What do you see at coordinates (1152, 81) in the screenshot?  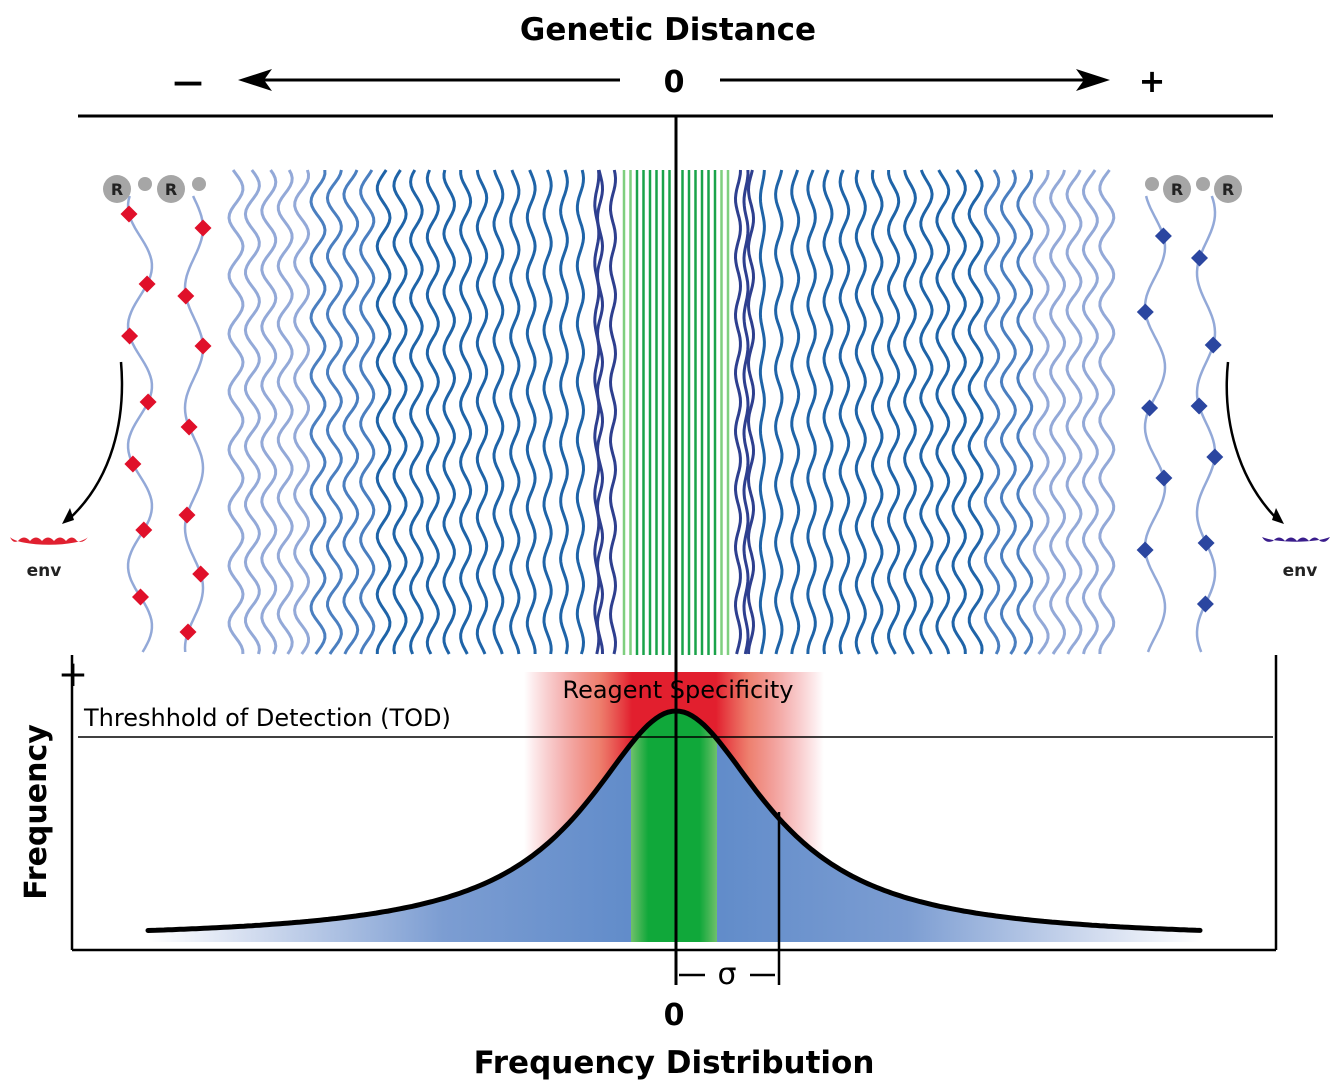 I see `plus-label: +` at bounding box center [1152, 81].